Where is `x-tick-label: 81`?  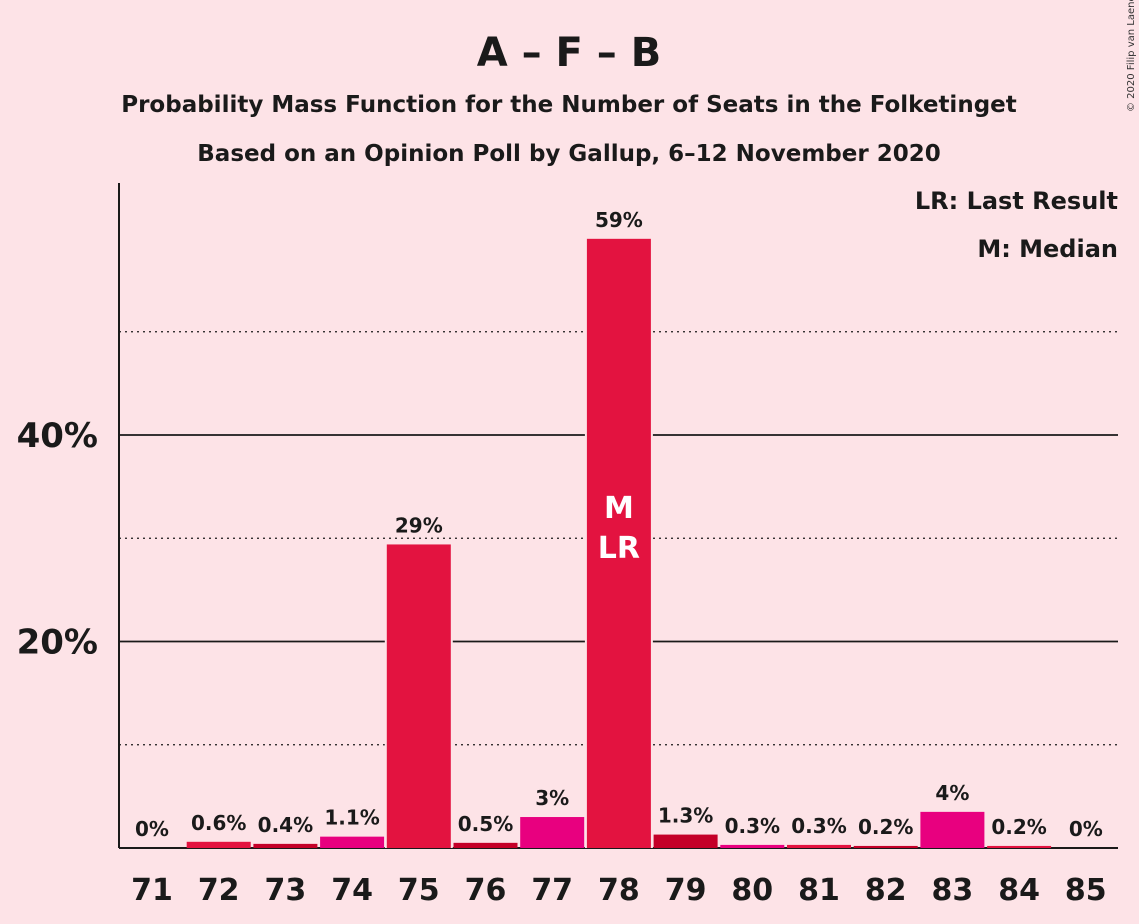 x-tick-label: 81 is located at coordinates (819, 890).